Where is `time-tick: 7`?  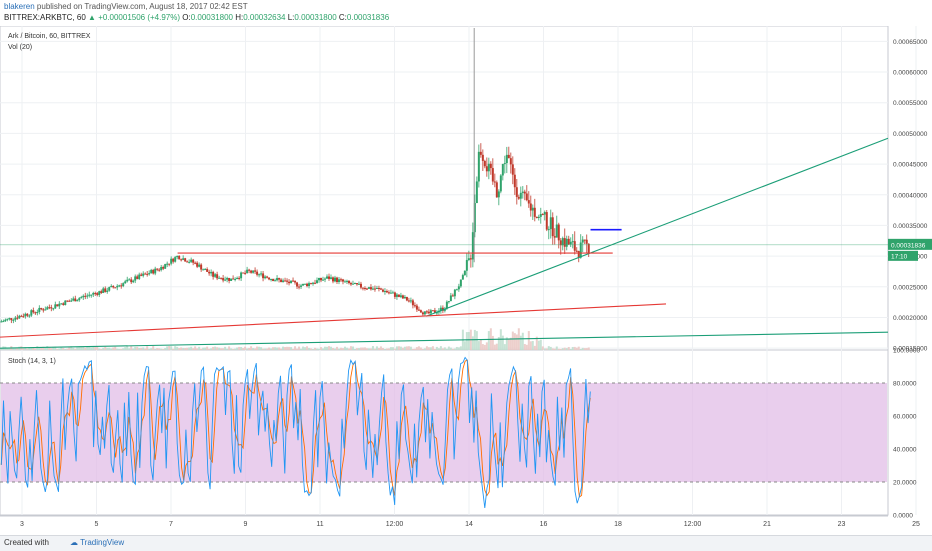
time-tick: 7 is located at coordinates (171, 524).